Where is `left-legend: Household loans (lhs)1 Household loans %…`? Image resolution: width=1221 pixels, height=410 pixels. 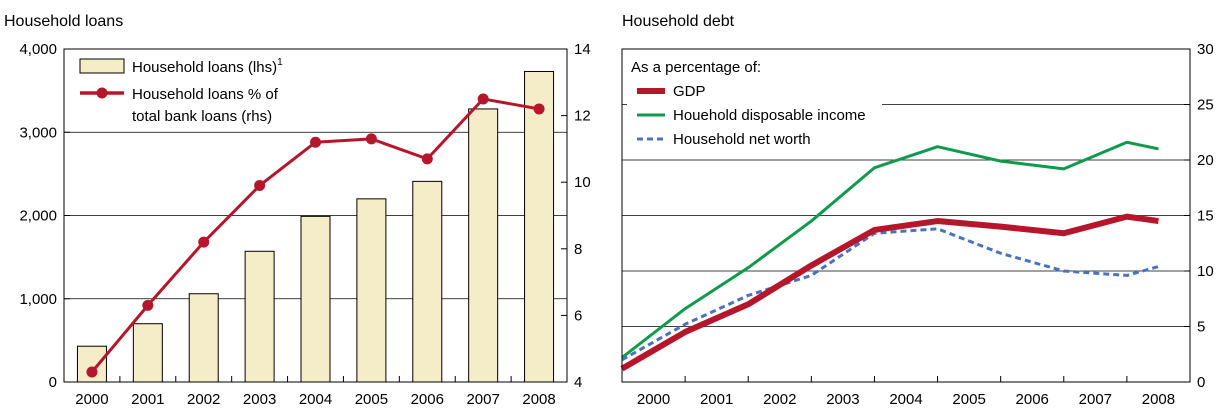 left-legend: Household loans (lhs)1 Household loans %… is located at coordinates (181, 91).